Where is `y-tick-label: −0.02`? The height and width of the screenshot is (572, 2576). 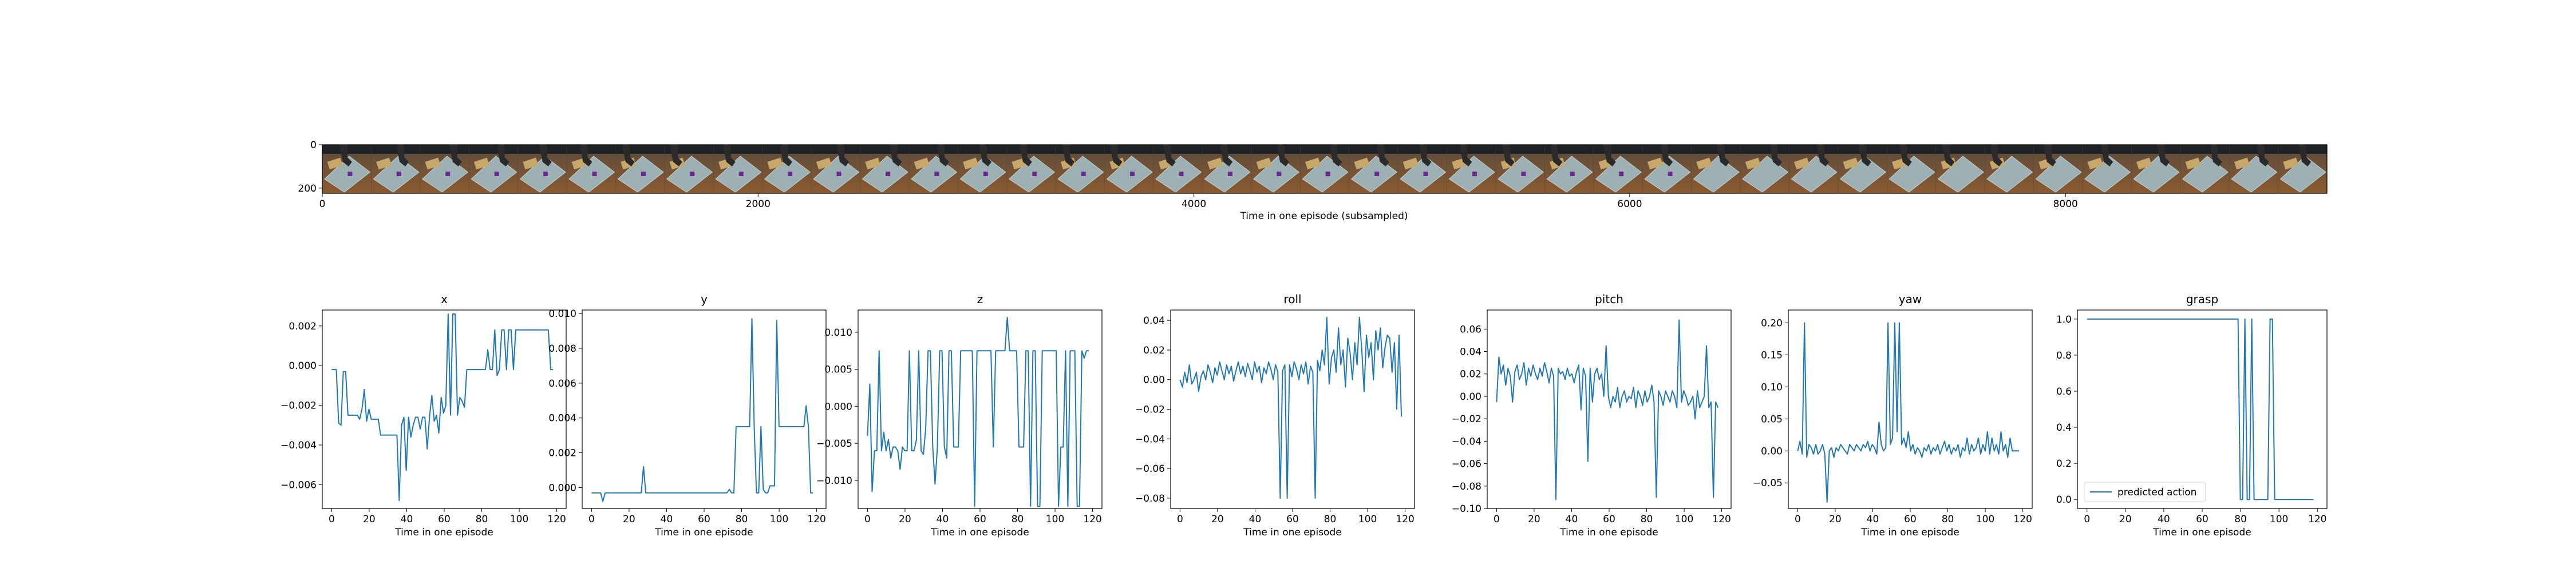 y-tick-label: −0.02 is located at coordinates (1150, 410).